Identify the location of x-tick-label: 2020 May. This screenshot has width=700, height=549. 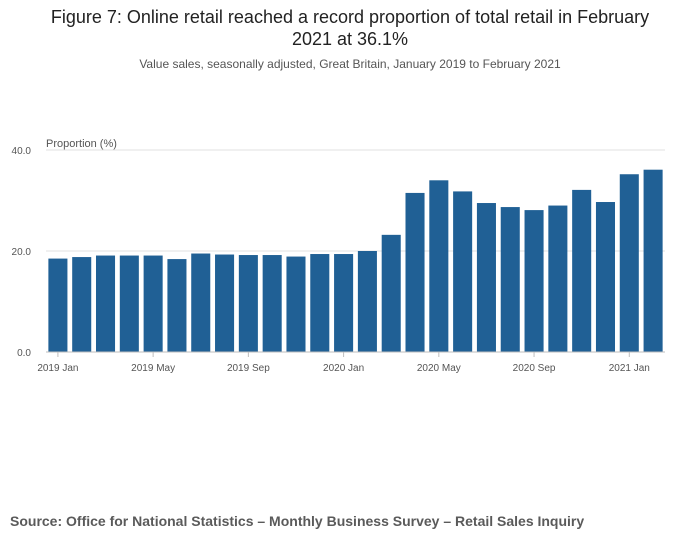
(439, 368).